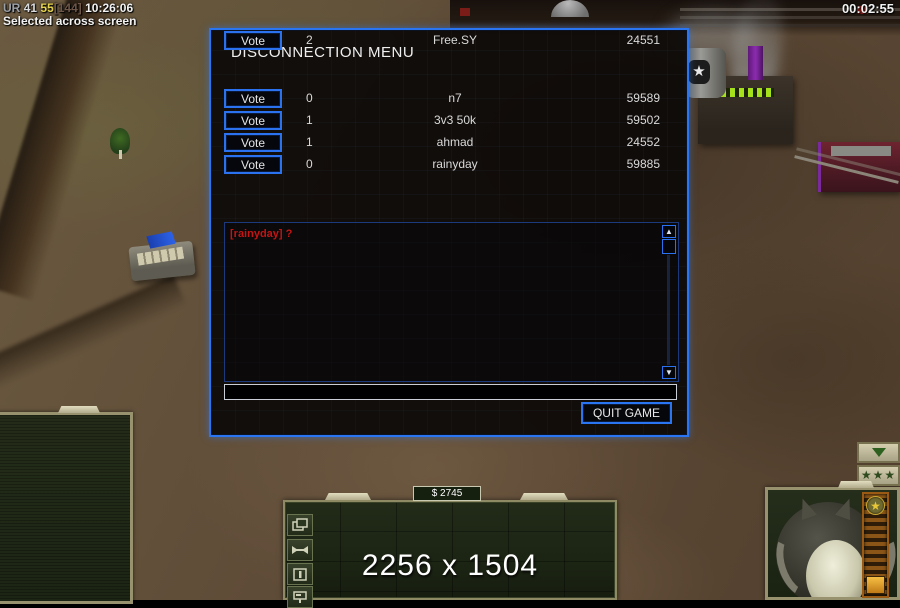 This screenshot has height=608, width=900. I want to click on power-plant-lights, so click(743, 92).